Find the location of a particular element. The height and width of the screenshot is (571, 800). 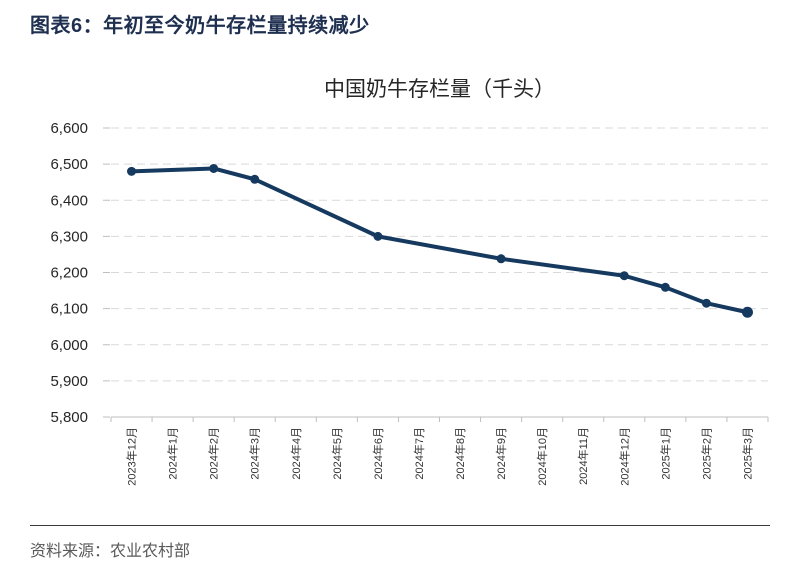

x-tick-label: 2024年11月 is located at coordinates (583, 456).